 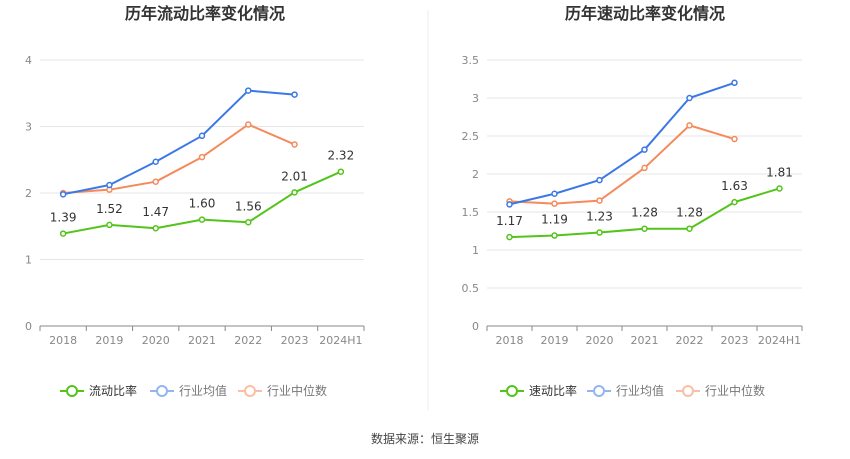 What do you see at coordinates (155, 212) in the screenshot?
I see `data-label: 1.47` at bounding box center [155, 212].